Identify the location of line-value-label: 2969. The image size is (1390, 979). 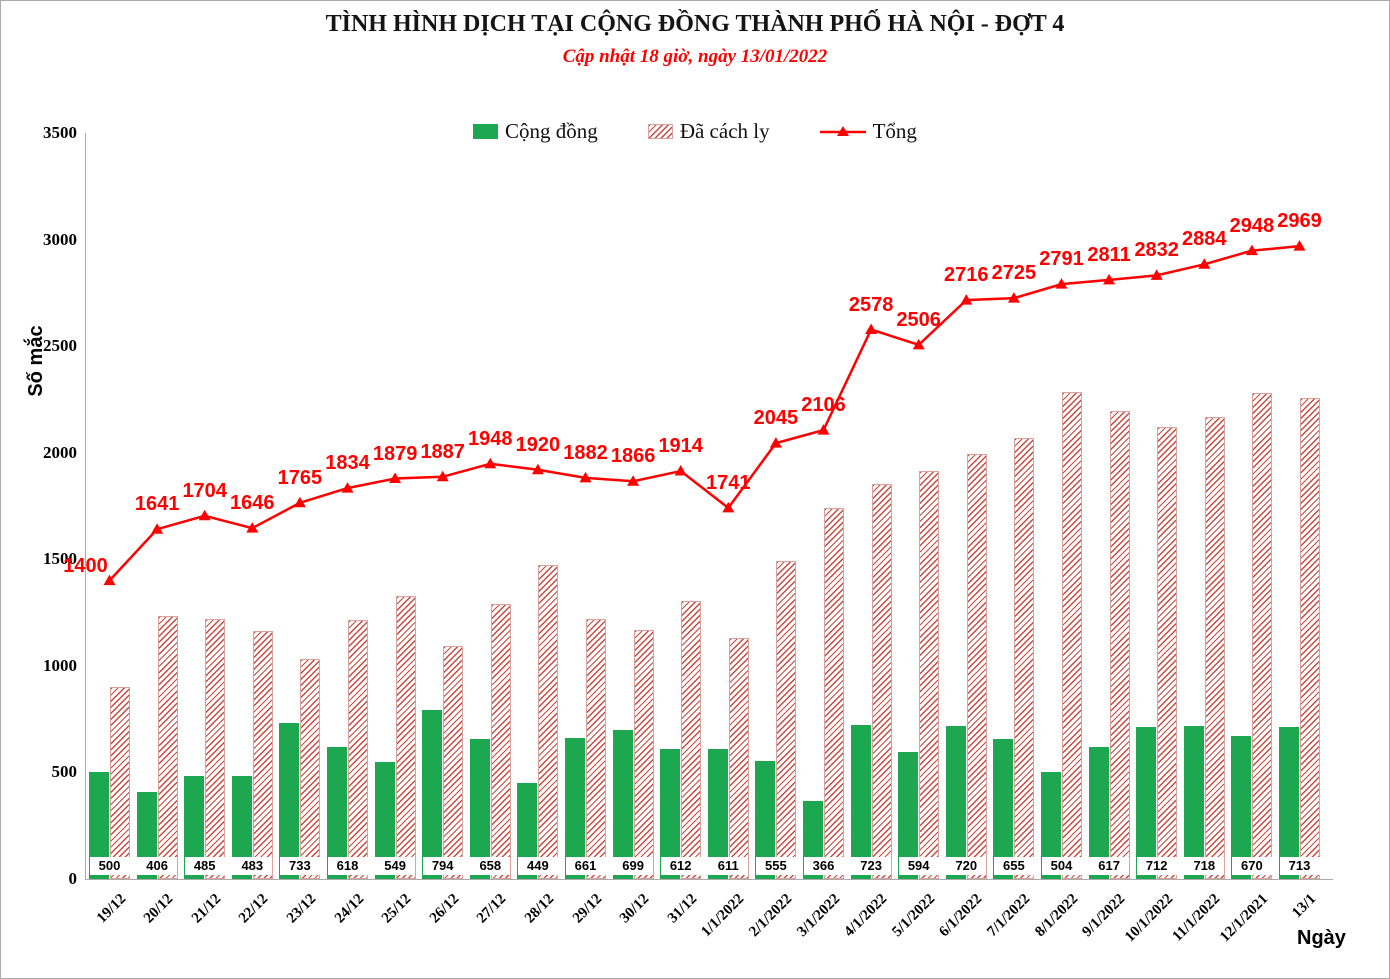
(1299, 221).